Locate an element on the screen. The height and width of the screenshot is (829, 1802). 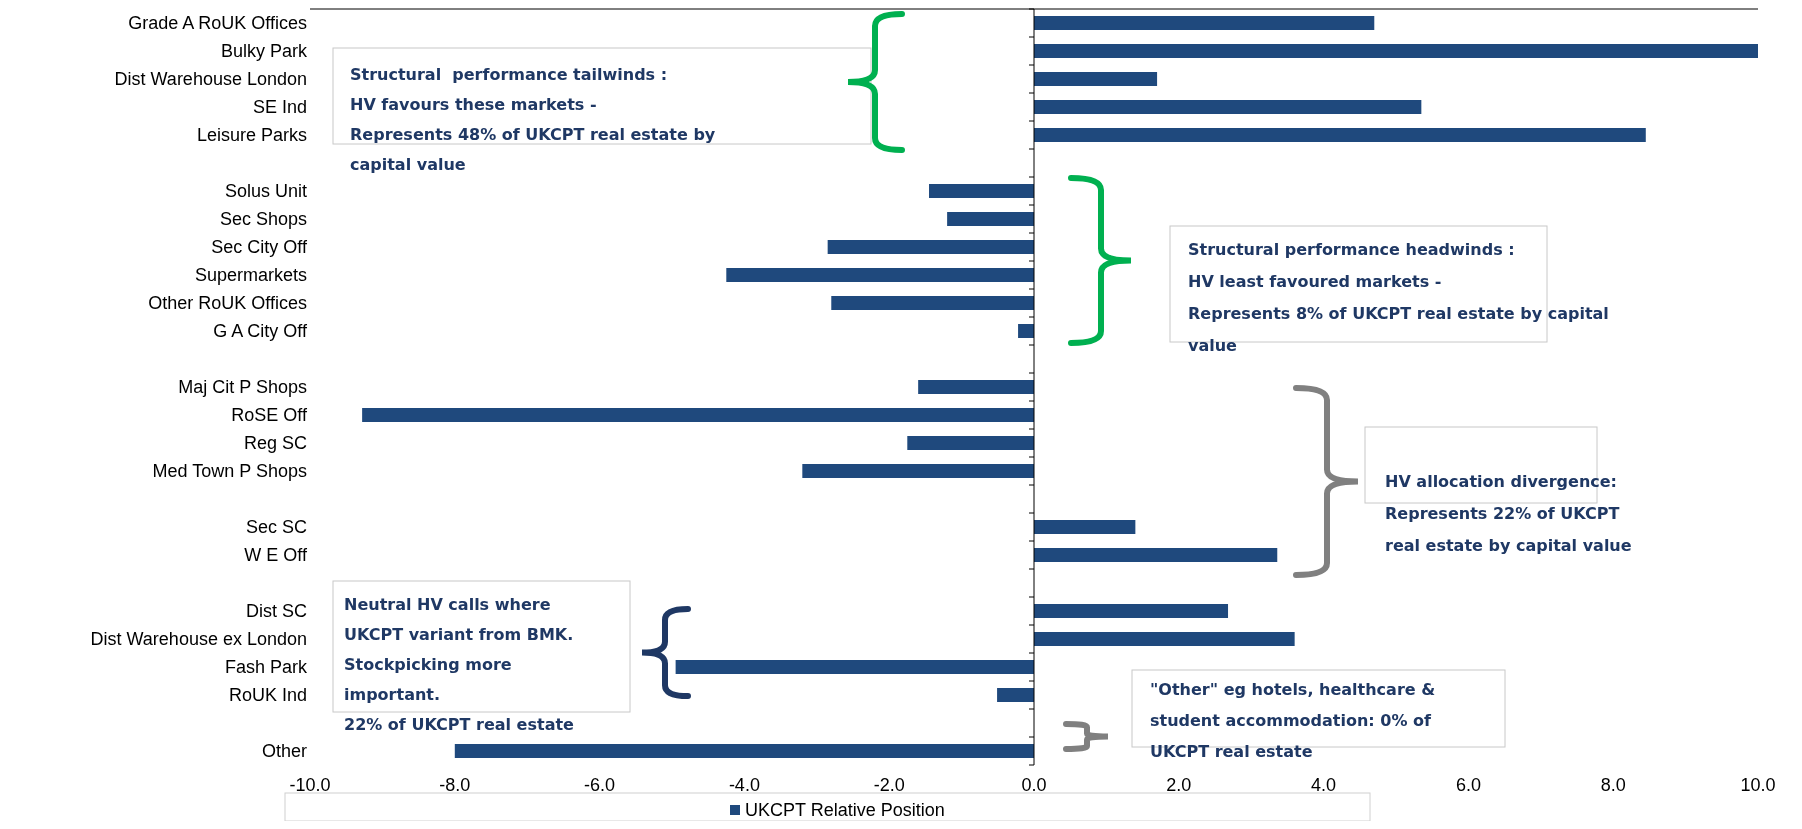
annotation: Structural performance headwinds : HV least favoured markets - Represents 8% of UKCPT real estate by capital value is located at coordinates (1398, 297).